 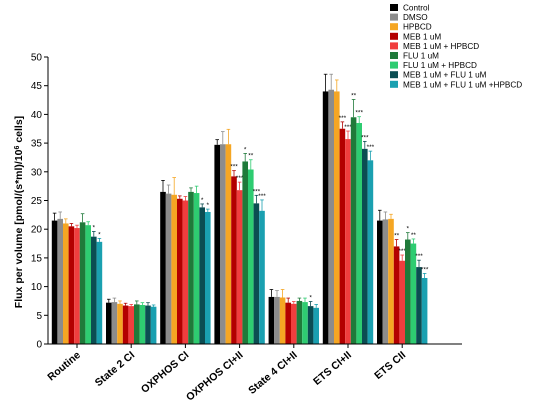 I want to click on bar-group: *****************, so click(x=348, y=209).